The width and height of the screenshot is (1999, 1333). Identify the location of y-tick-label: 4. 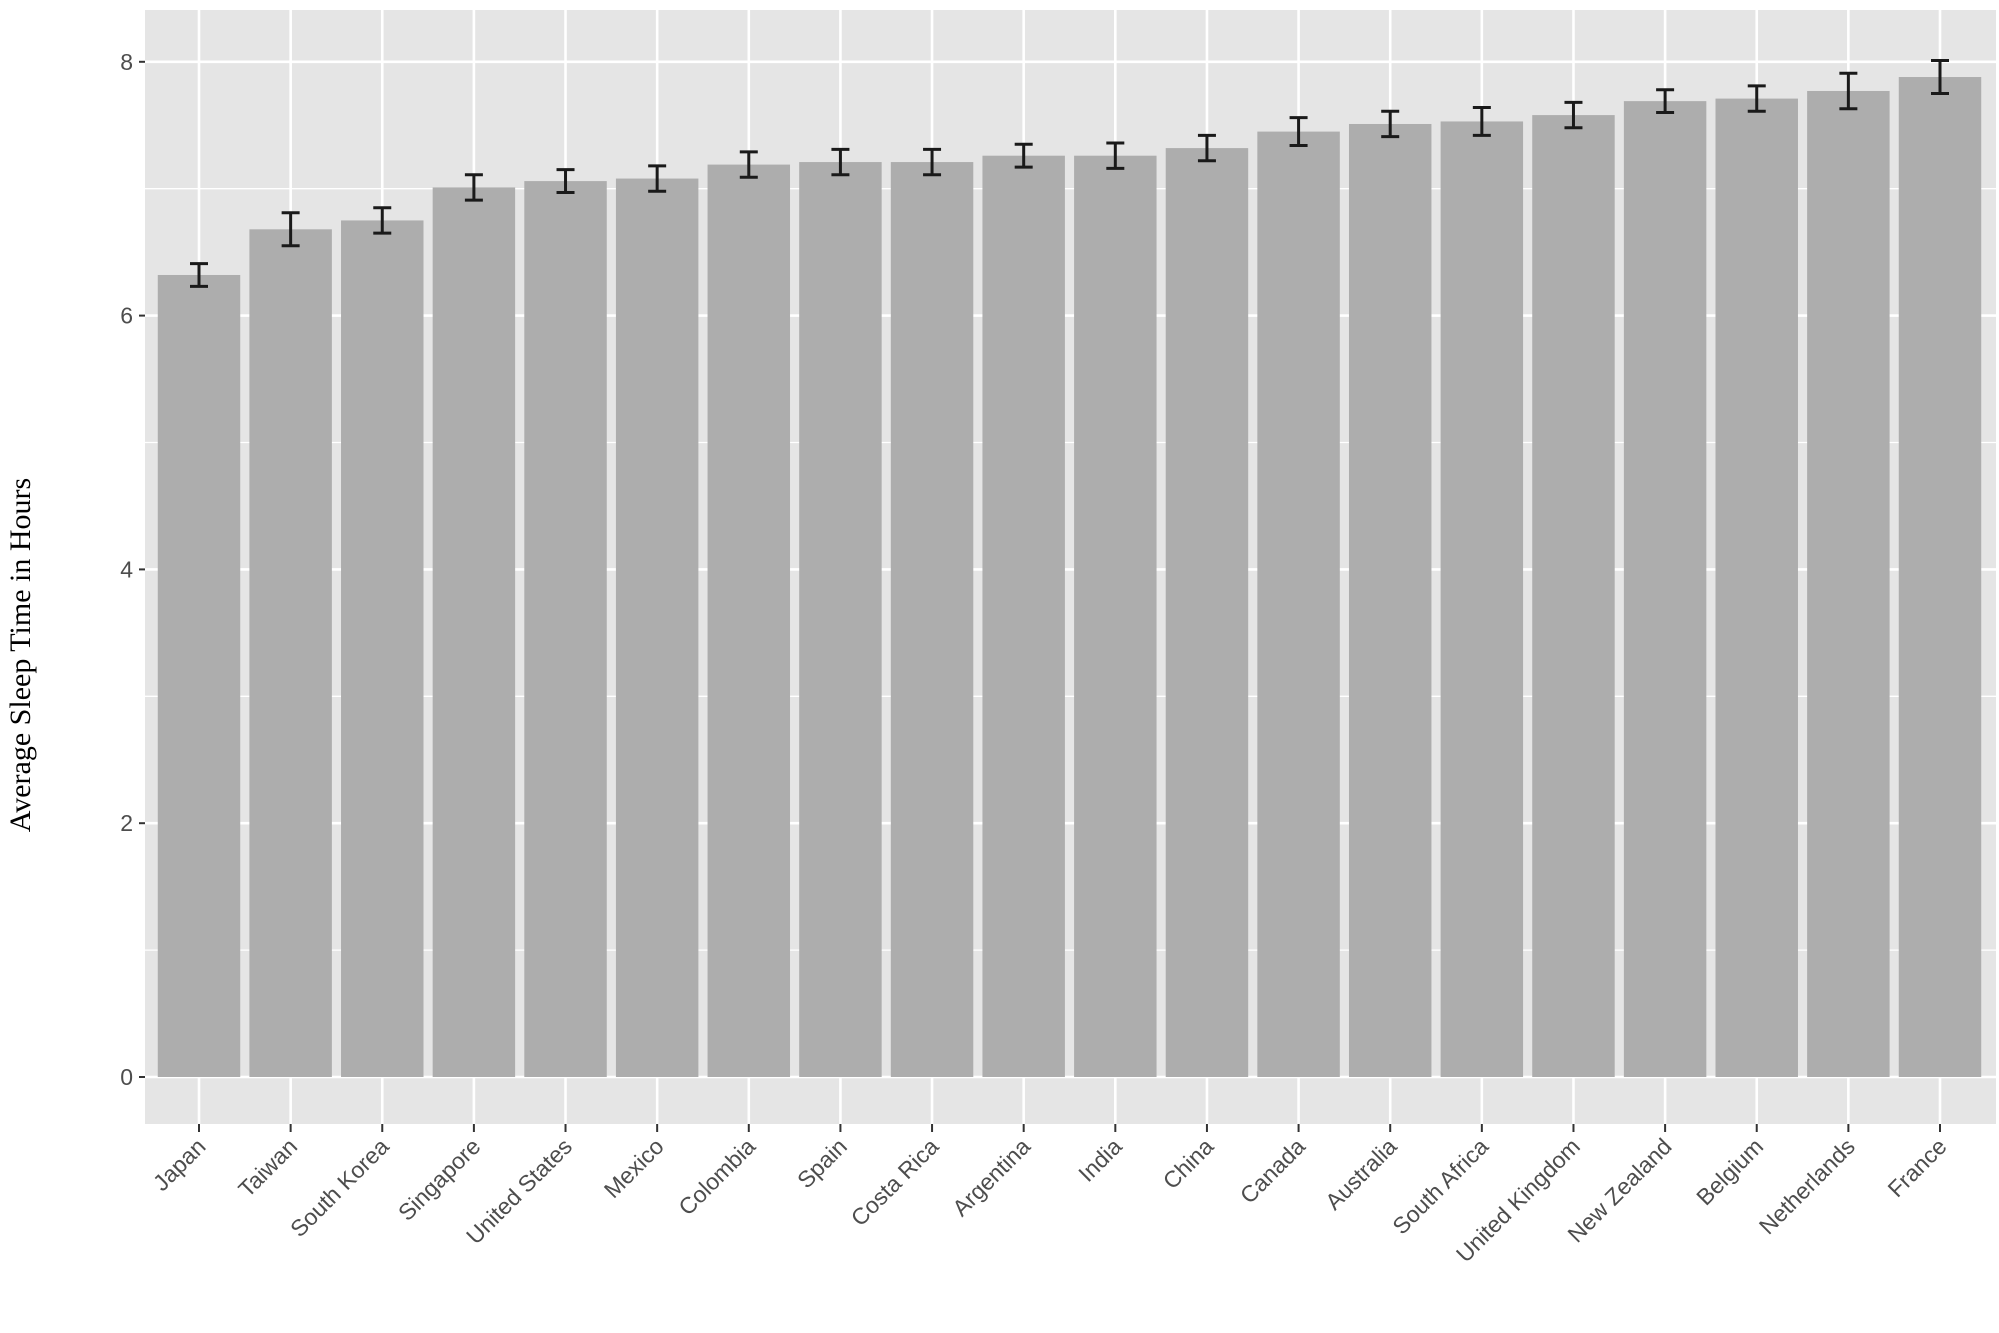
(126, 569).